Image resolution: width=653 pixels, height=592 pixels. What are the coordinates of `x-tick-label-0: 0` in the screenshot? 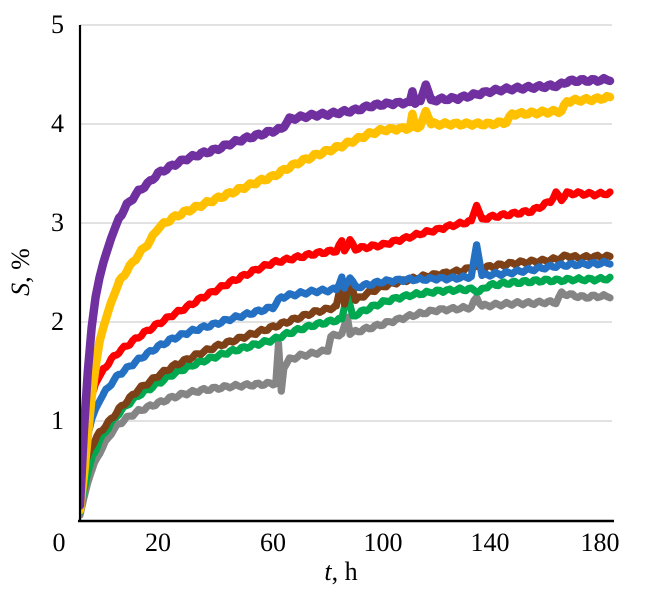 It's located at (59, 542).